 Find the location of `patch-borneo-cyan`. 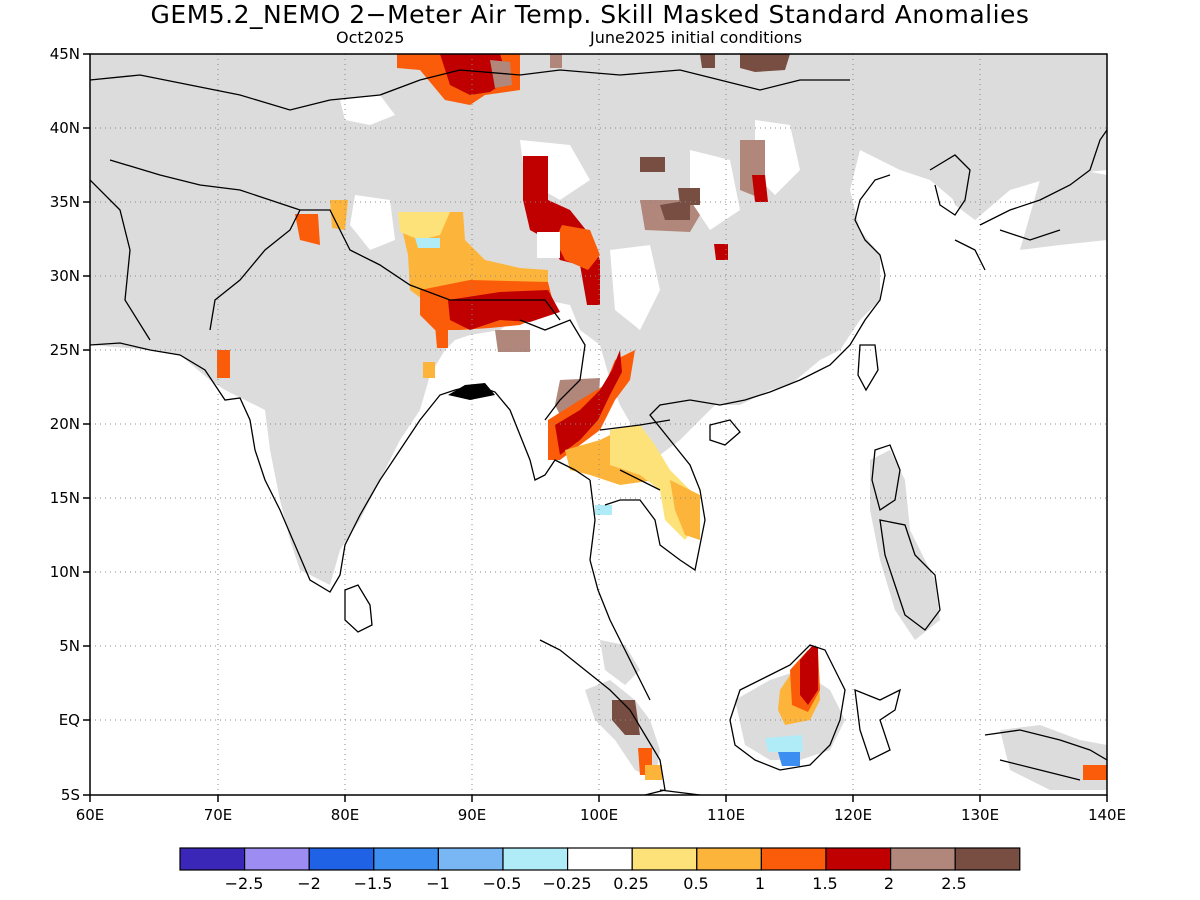

patch-borneo-cyan is located at coordinates (784, 743).